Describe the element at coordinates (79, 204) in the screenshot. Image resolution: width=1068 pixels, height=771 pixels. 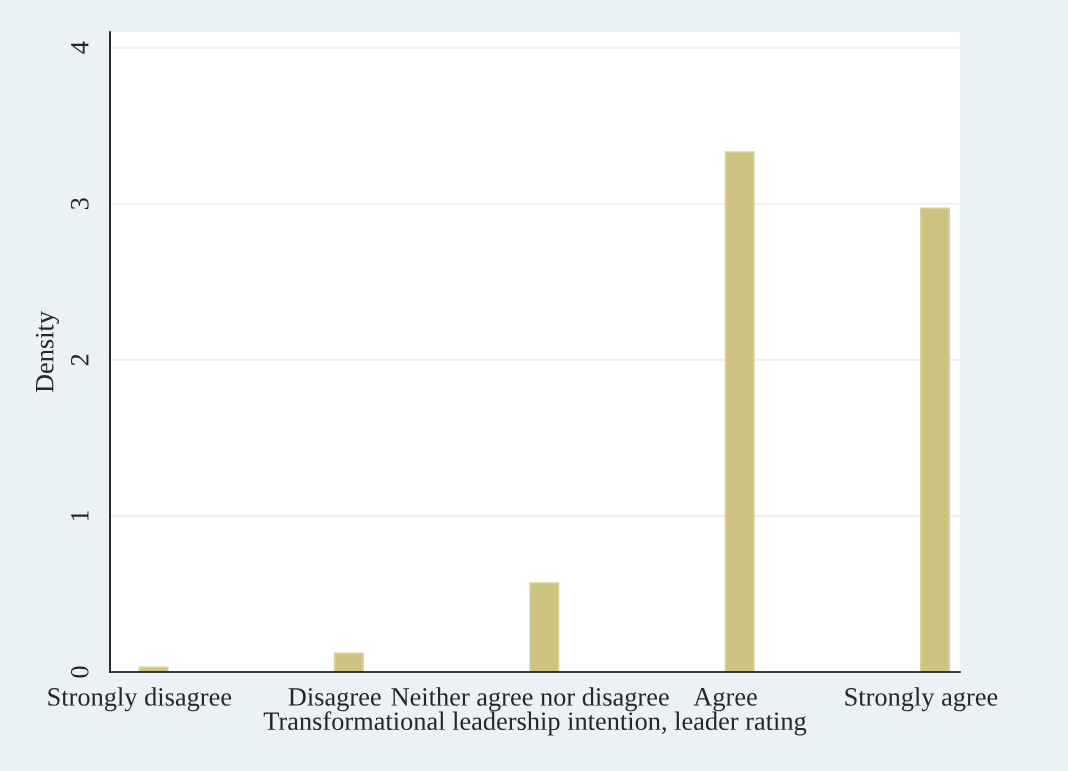
I see `y-tick-label: 3` at that location.